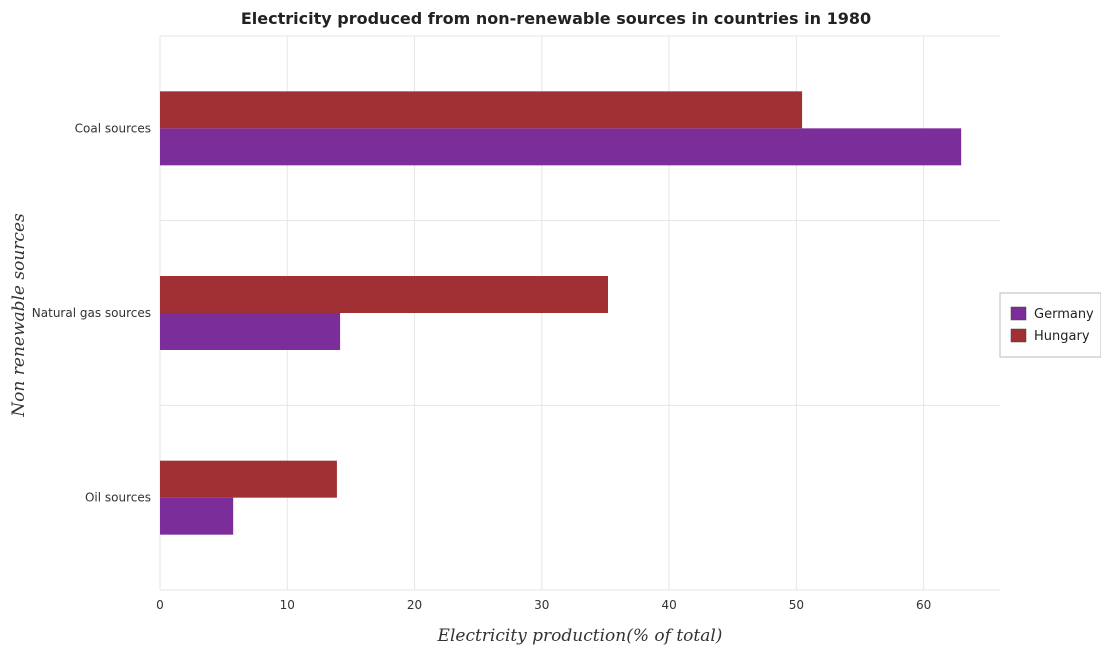 Image resolution: width=1101 pixels, height=650 pixels. Describe the element at coordinates (923, 605) in the screenshot. I see `x-tick-label: 60` at that location.